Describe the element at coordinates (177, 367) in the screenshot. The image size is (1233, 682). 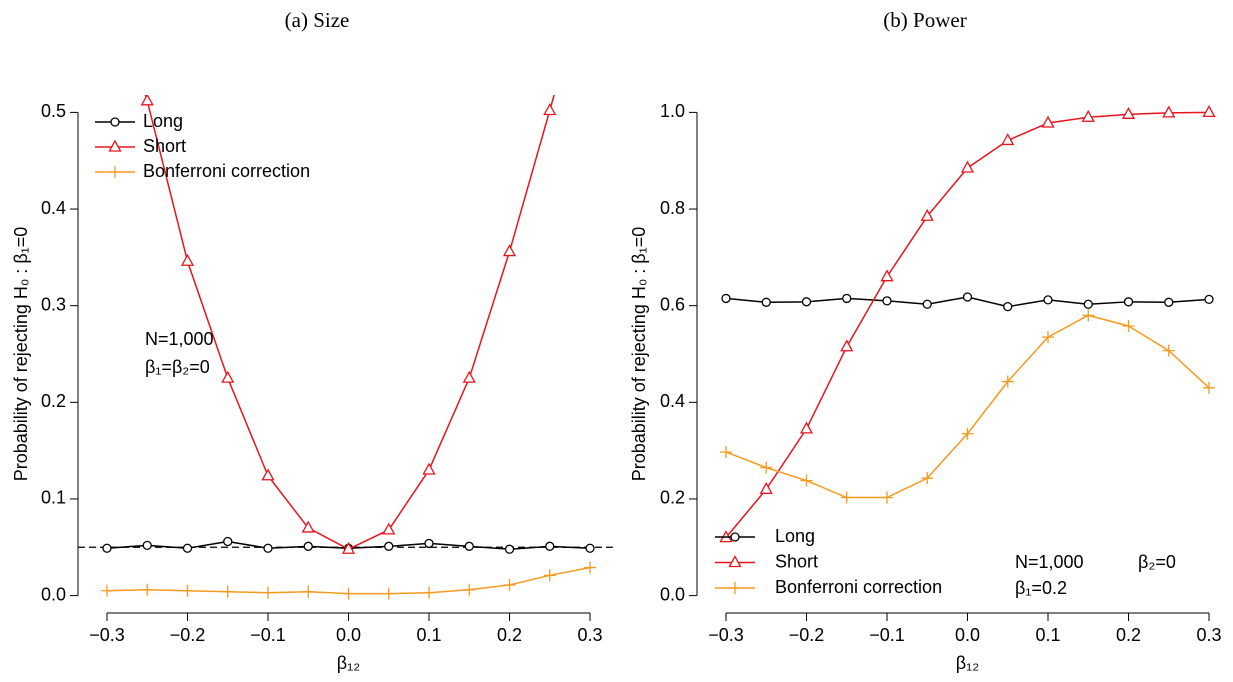
I see `annotation: β₁=β₂=0` at that location.